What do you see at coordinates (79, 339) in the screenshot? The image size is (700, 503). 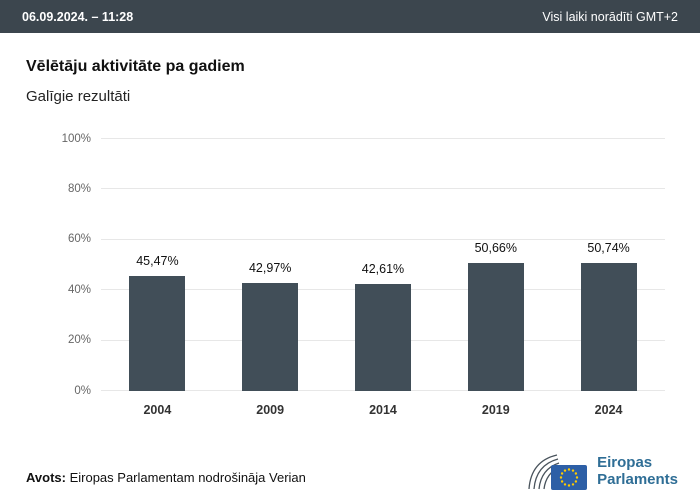 I see `y-axis-tick-label: 20%` at bounding box center [79, 339].